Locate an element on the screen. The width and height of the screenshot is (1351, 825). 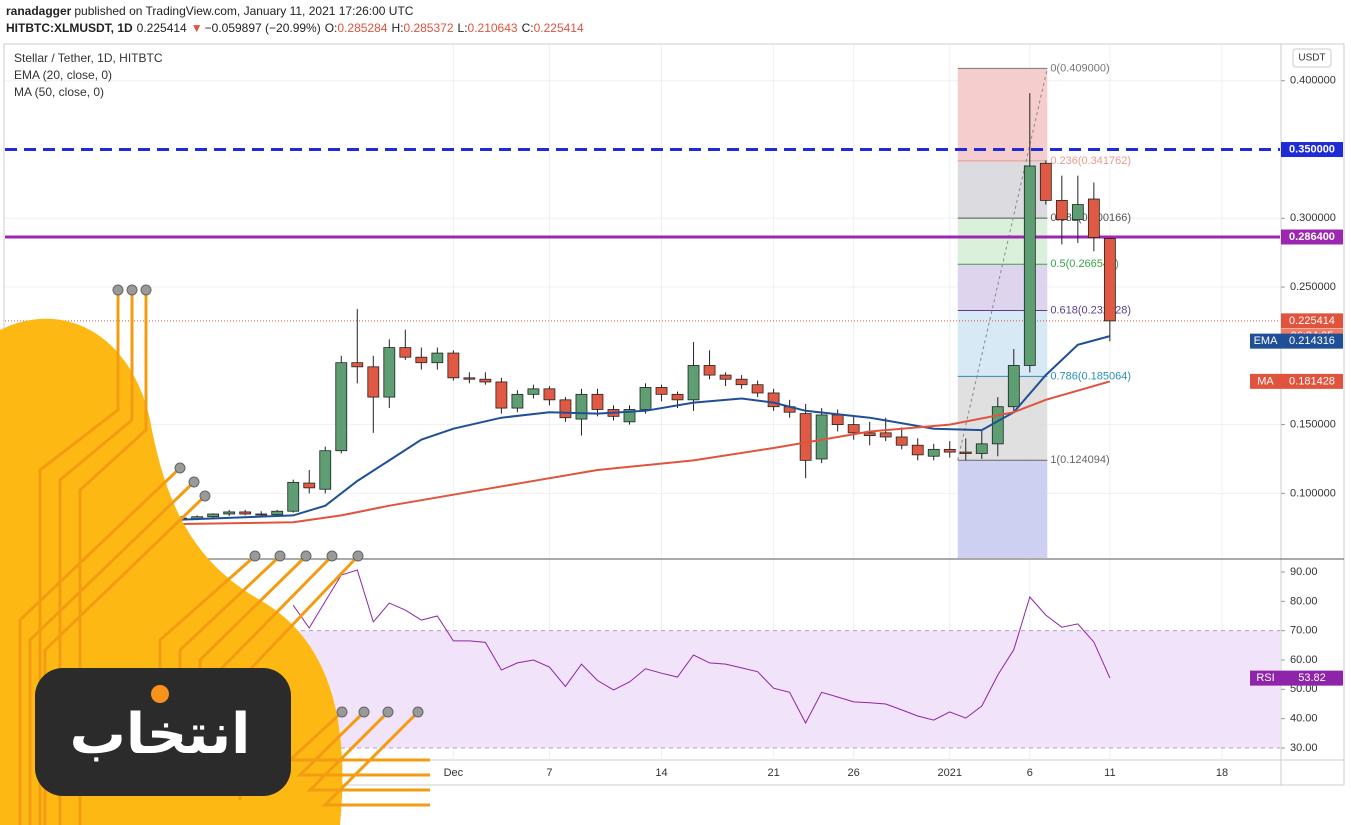
price-tag-label: 0.350000 is located at coordinates (1312, 149).